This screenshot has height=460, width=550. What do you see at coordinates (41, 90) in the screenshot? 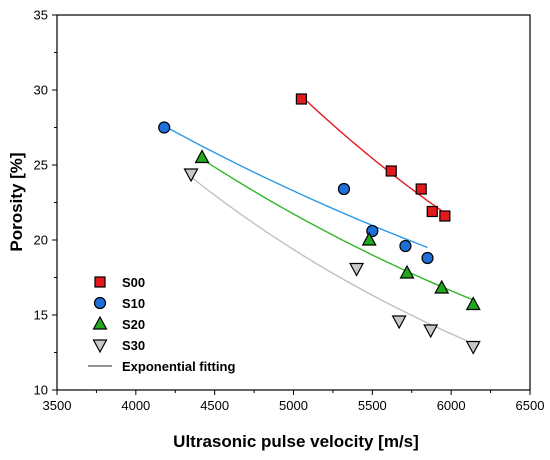
I see `y-tick-label: 30` at bounding box center [41, 90].